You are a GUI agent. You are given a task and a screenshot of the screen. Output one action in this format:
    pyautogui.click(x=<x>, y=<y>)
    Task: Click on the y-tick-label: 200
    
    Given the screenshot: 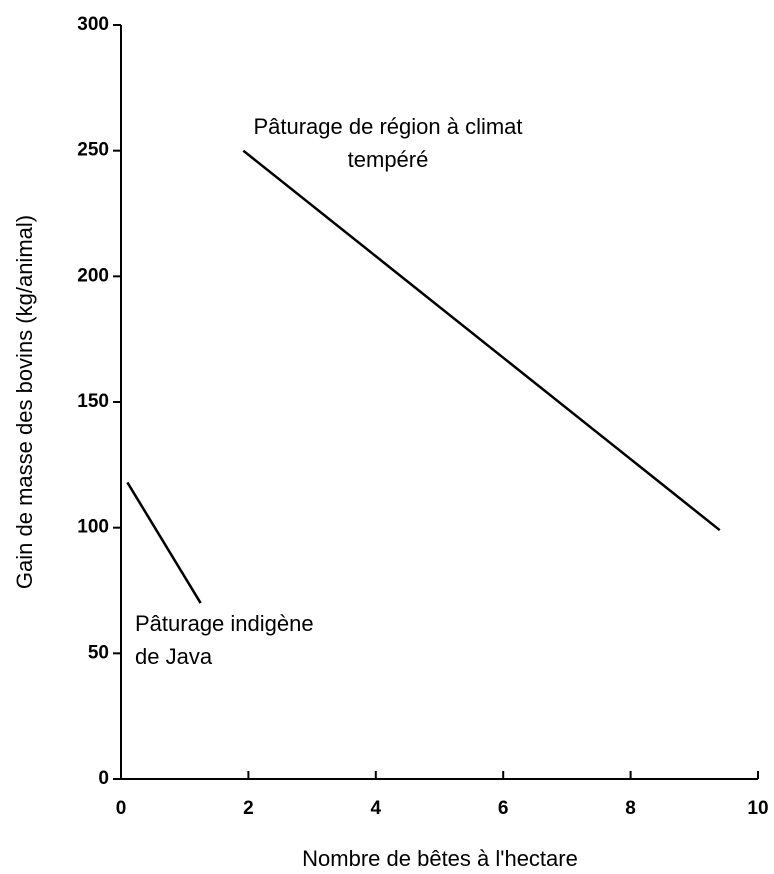 What is the action you would take?
    pyautogui.click(x=93, y=275)
    